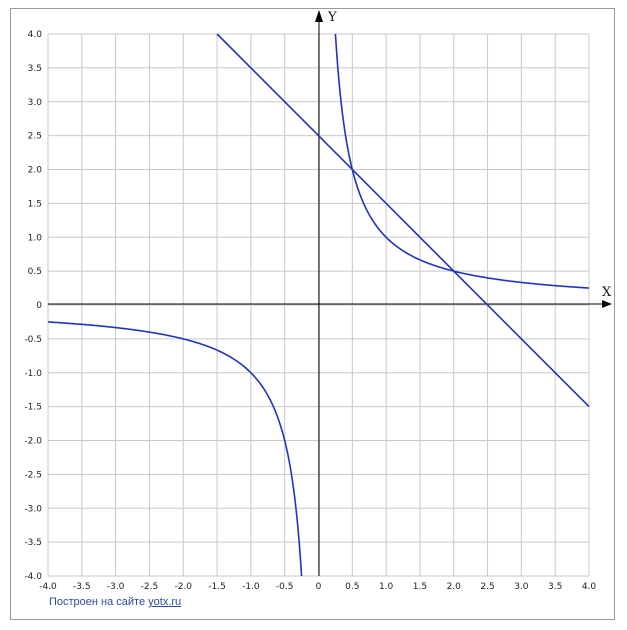 Image resolution: width=627 pixels, height=630 pixels. What do you see at coordinates (319, 16) in the screenshot?
I see `y-axis-arrow` at bounding box center [319, 16].